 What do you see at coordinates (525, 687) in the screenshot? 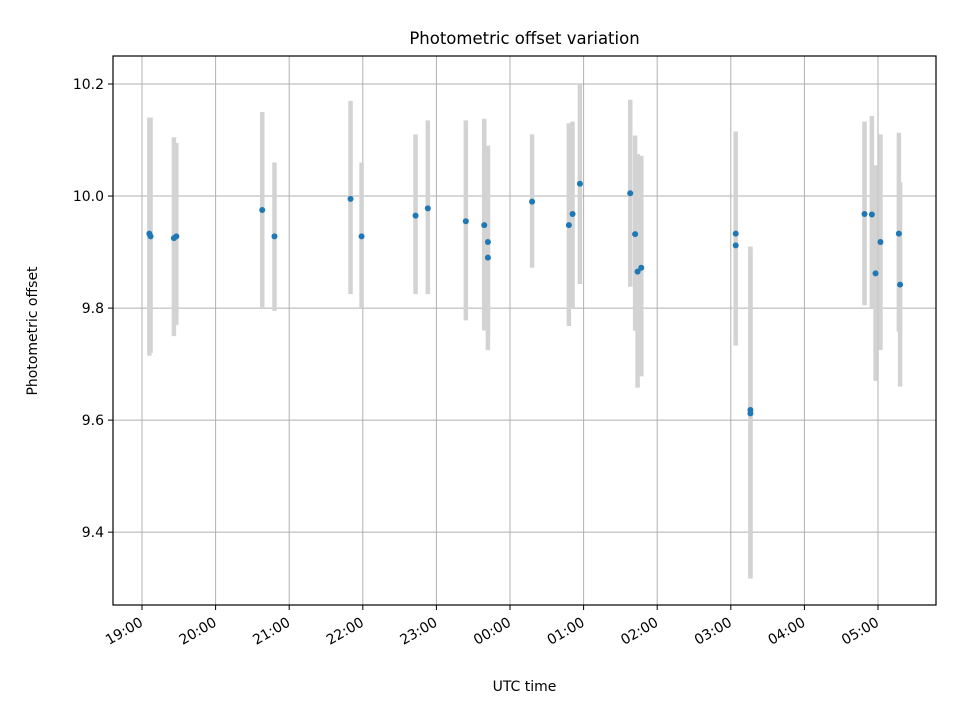
I see `x-axis-label: UTC time` at bounding box center [525, 687].